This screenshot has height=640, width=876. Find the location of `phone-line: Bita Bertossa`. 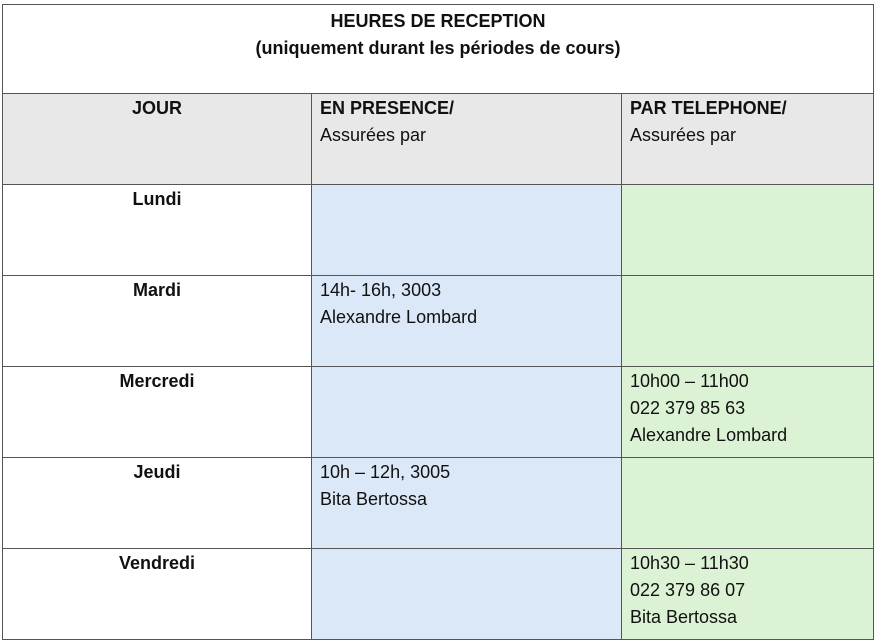

phone-line: Bita Bertossa is located at coordinates (684, 617).